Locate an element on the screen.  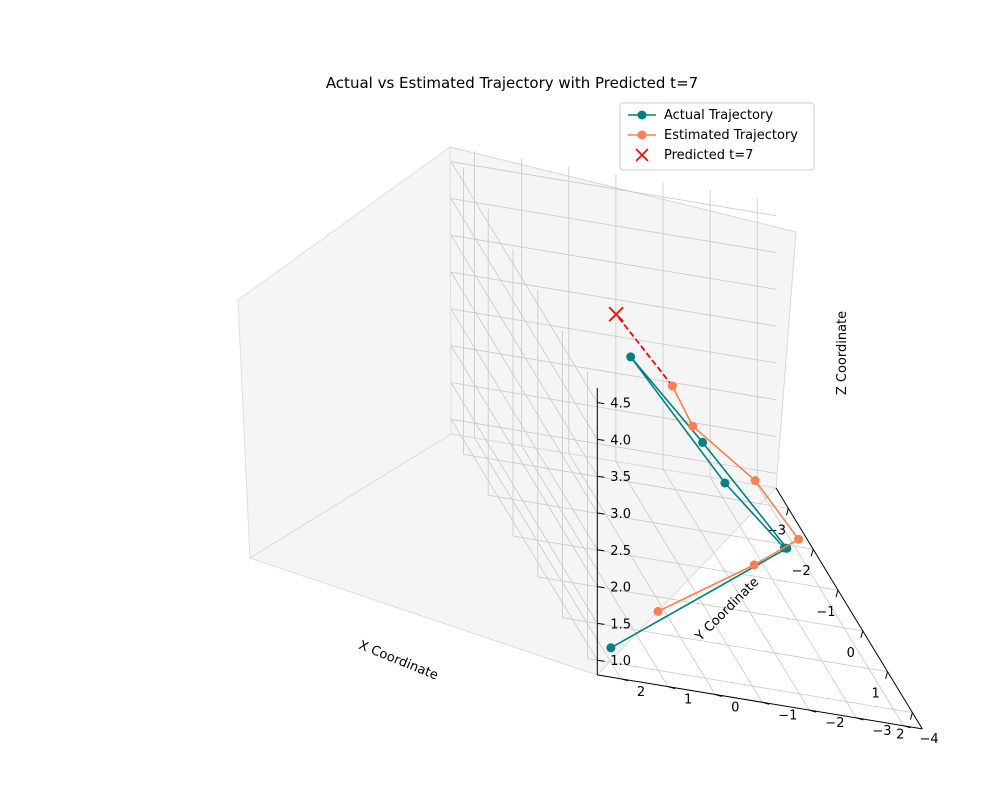
legend-label-actual: Actual Trajectory is located at coordinates (718, 115).